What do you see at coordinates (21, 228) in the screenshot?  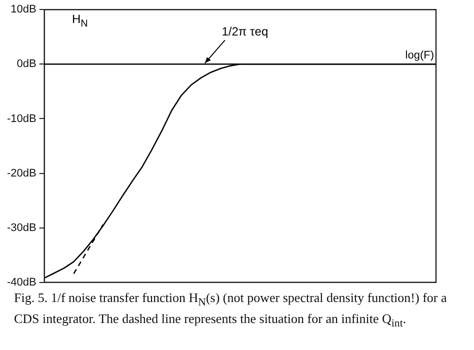 I see `y-tick-label: -30dB` at bounding box center [21, 228].